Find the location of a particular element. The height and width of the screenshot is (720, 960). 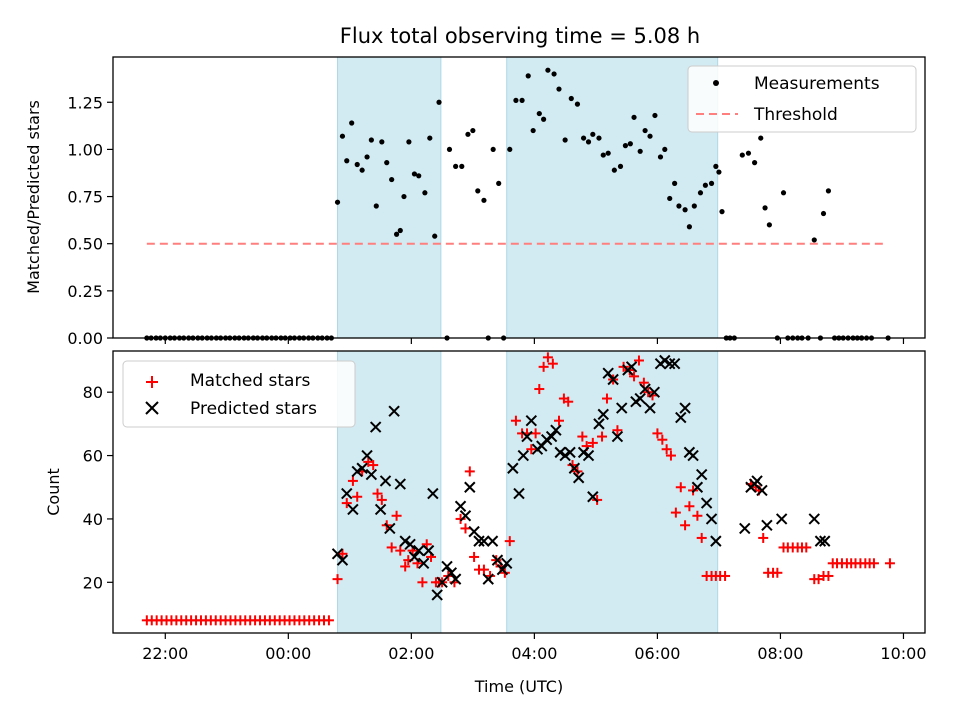

x-tick-label: 08:00 is located at coordinates (780, 653).